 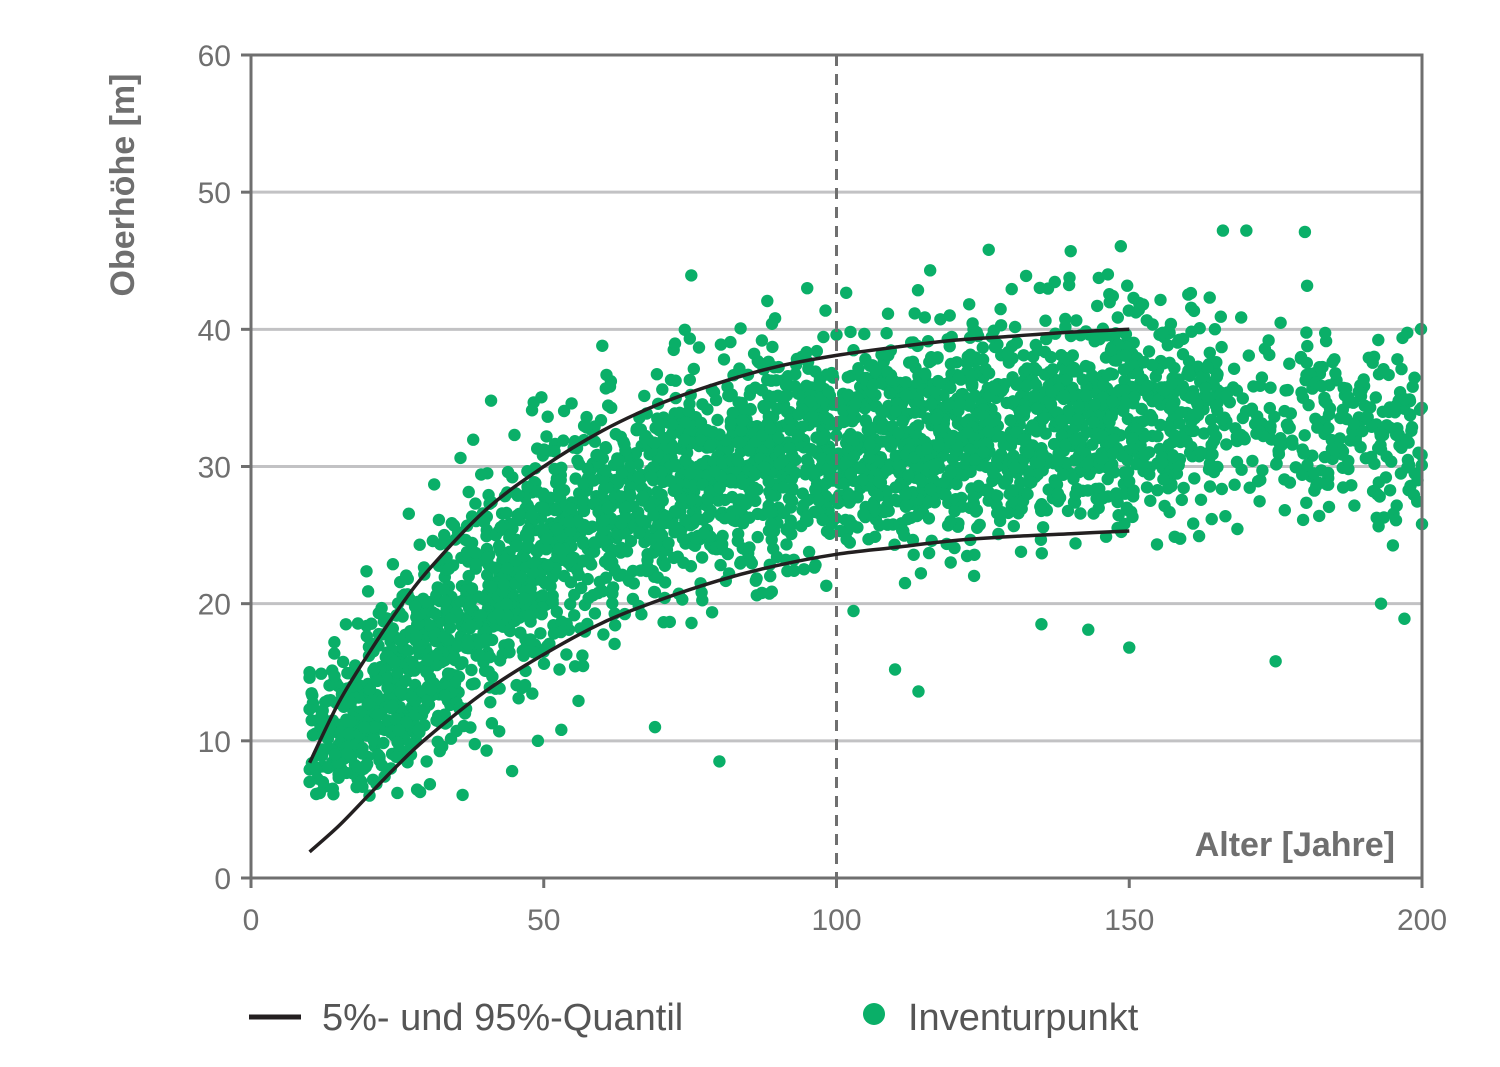 I want to click on y-tick-label: 10, so click(x=214, y=742).